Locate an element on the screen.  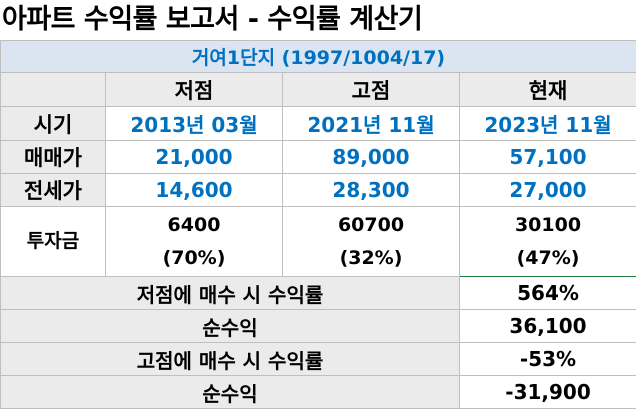
row-label-period: 시기 is located at coordinates (53, 124).